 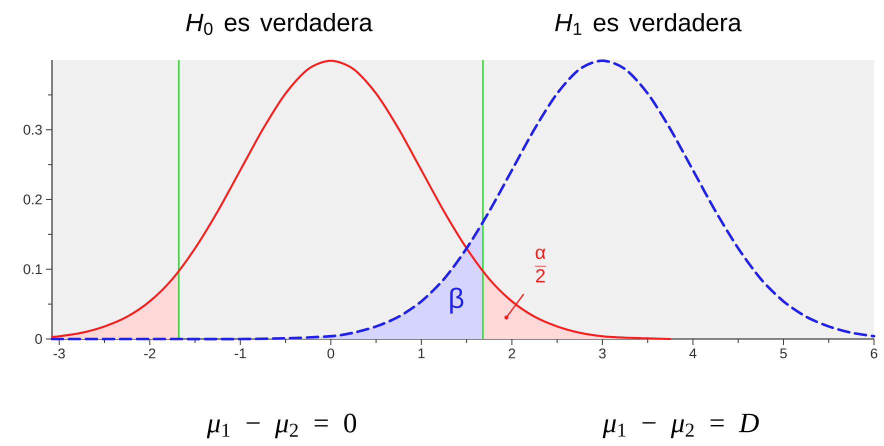 I want to click on x-tick-label: 3, so click(x=602, y=353).